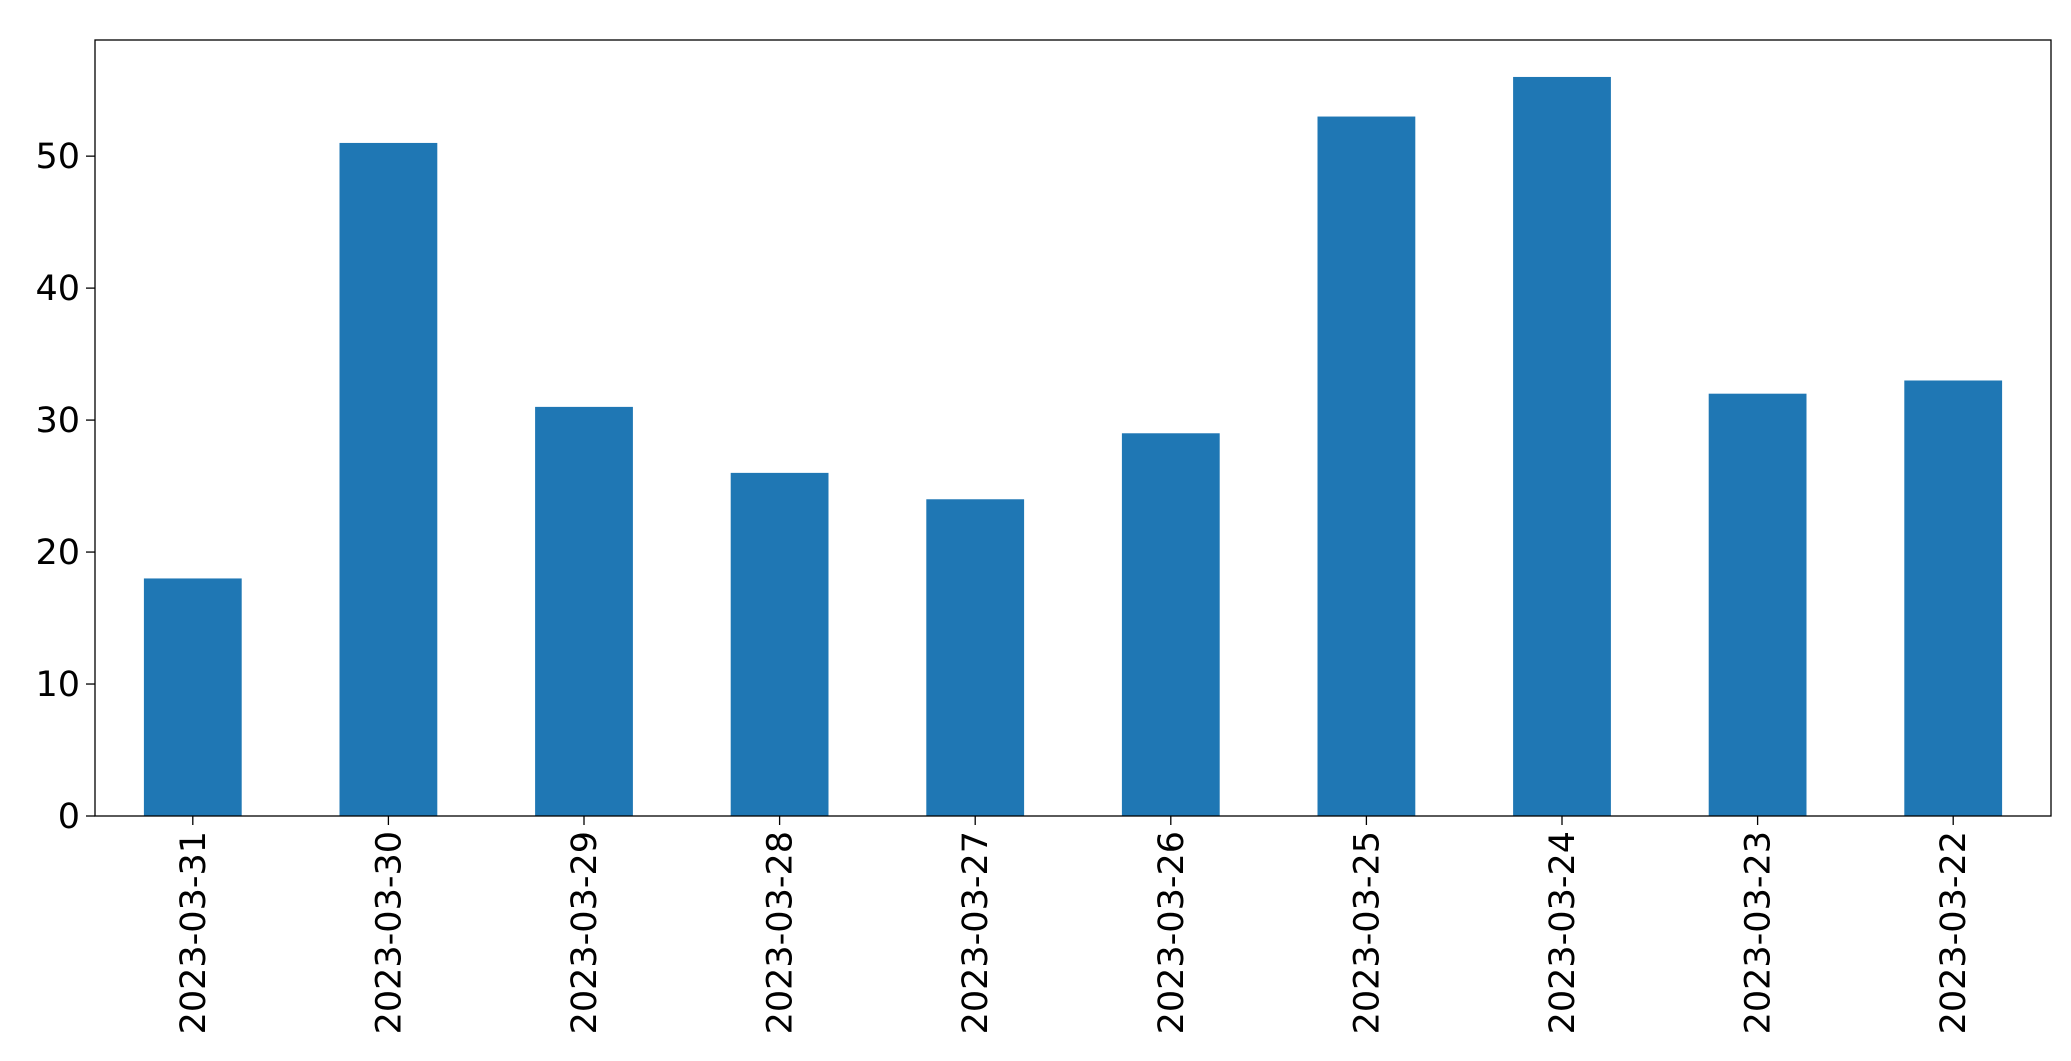 The height and width of the screenshot is (1061, 2071). What do you see at coordinates (57, 685) in the screenshot?
I see `y-tick-label: 10` at bounding box center [57, 685].